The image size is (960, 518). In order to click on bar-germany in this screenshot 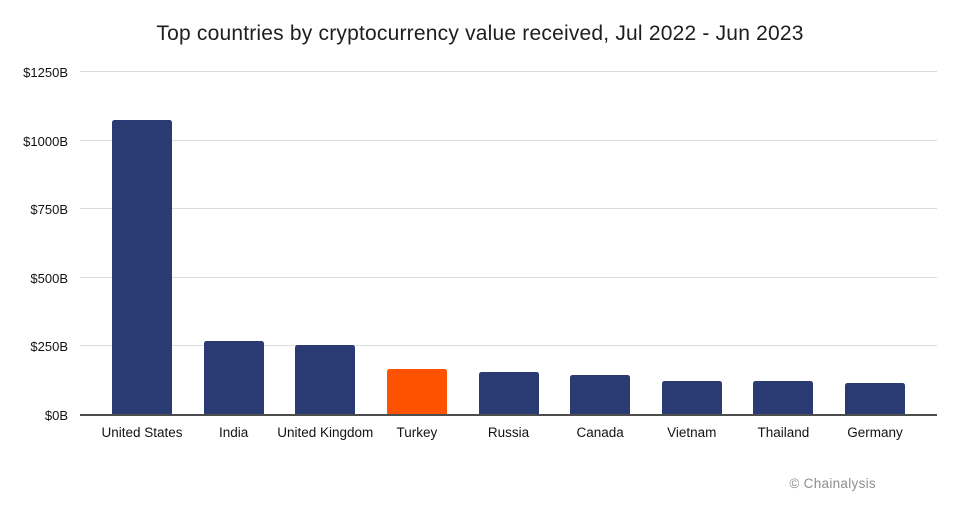, I will do `click(875, 398)`.